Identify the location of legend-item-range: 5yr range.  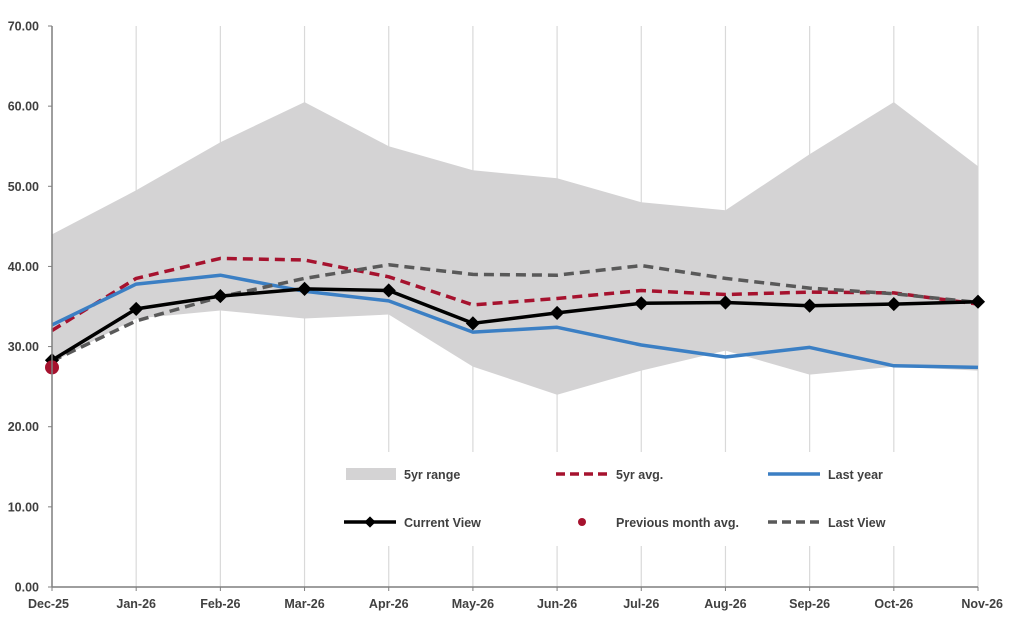
(403, 475).